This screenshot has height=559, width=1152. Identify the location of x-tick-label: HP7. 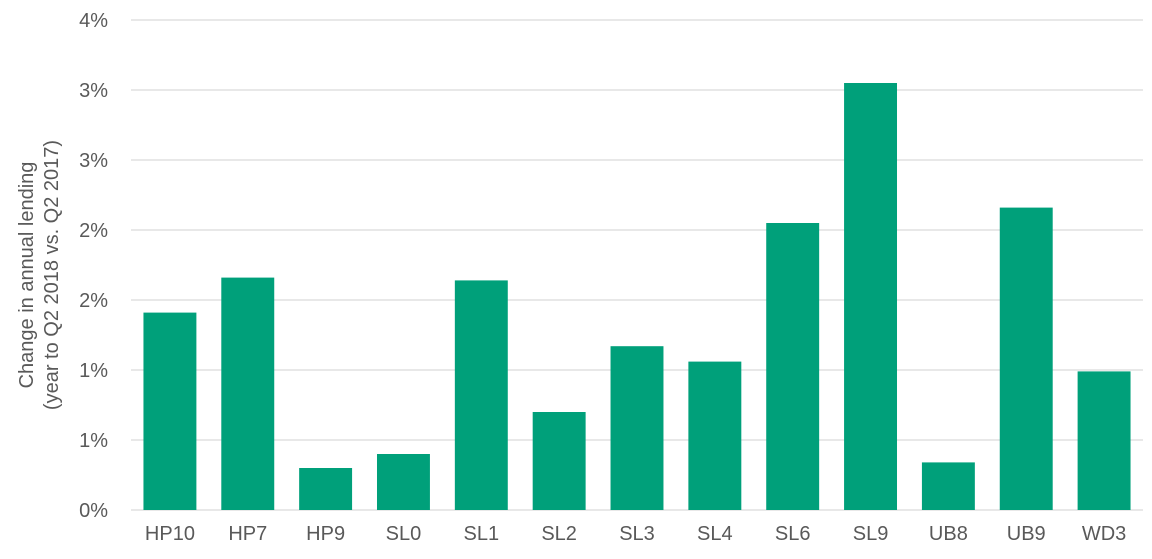
(247, 534).